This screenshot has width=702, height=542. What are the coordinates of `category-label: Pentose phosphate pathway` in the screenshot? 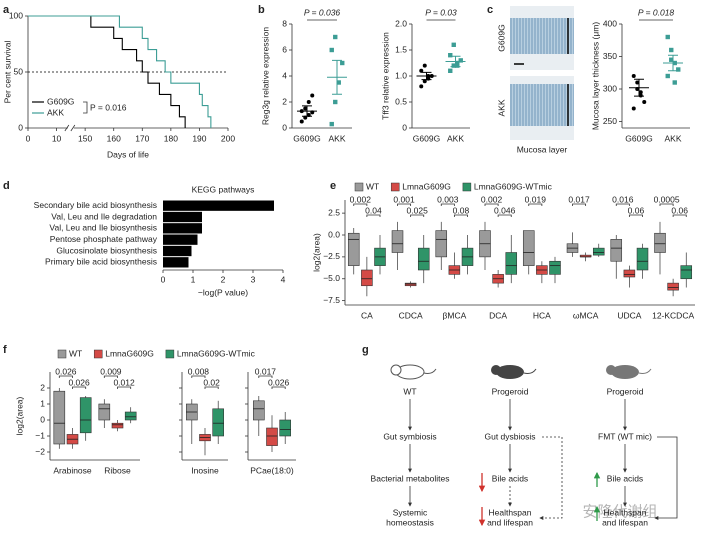 It's located at (104, 239).